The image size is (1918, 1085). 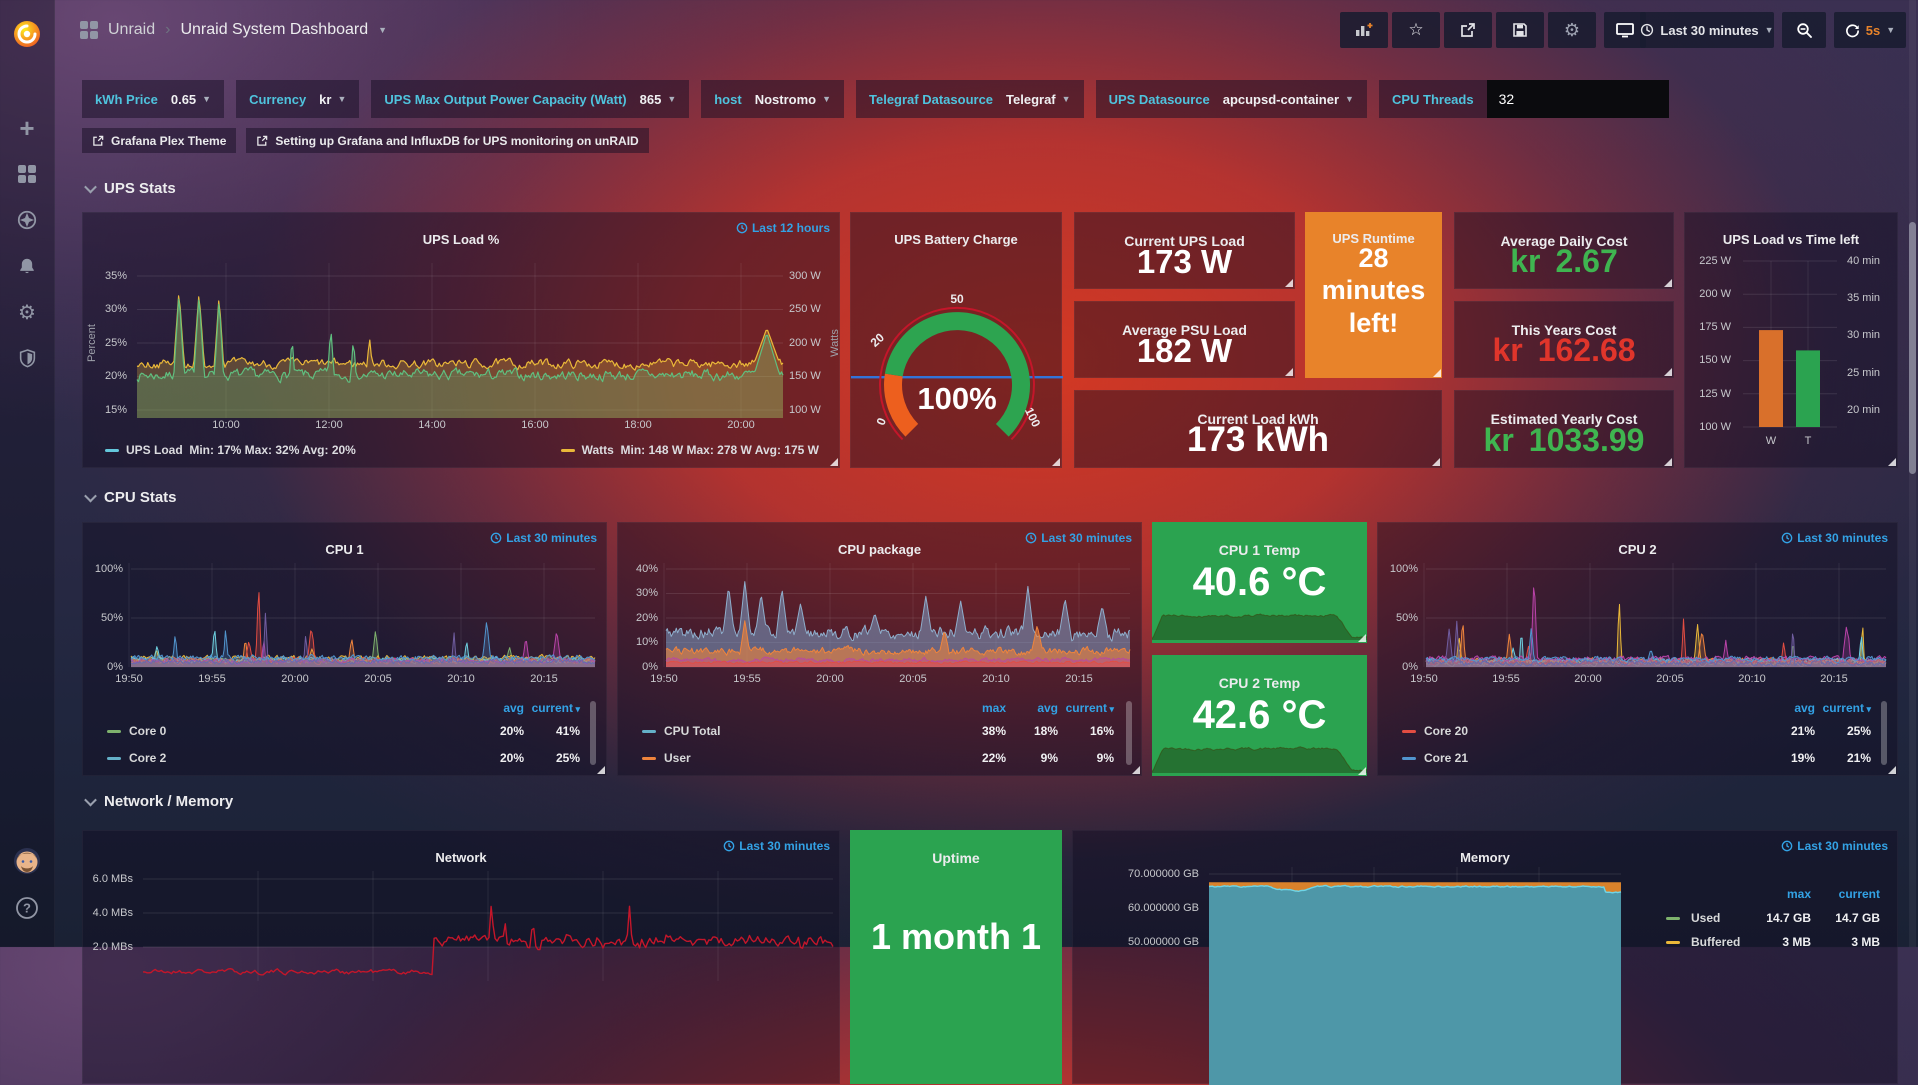 I want to click on panel-title: UPS Load vs Time left, so click(x=1791, y=239).